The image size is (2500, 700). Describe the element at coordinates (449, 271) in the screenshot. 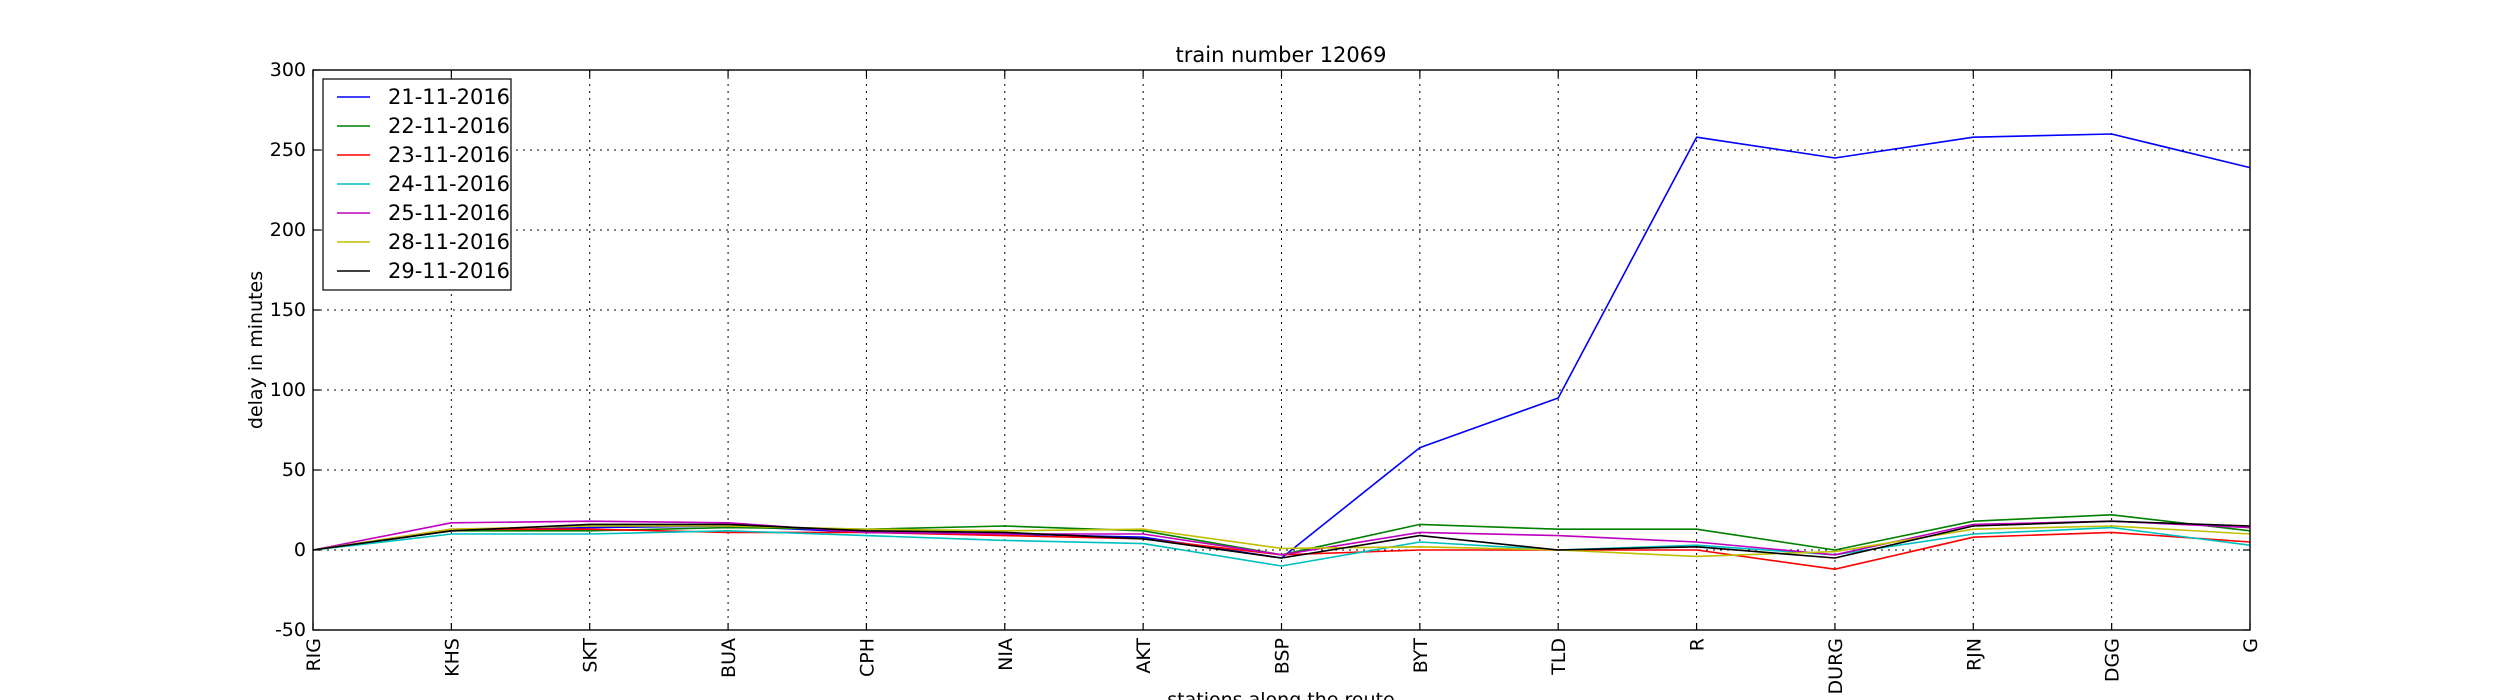

I see `legend-label: 29-11-2016` at that location.